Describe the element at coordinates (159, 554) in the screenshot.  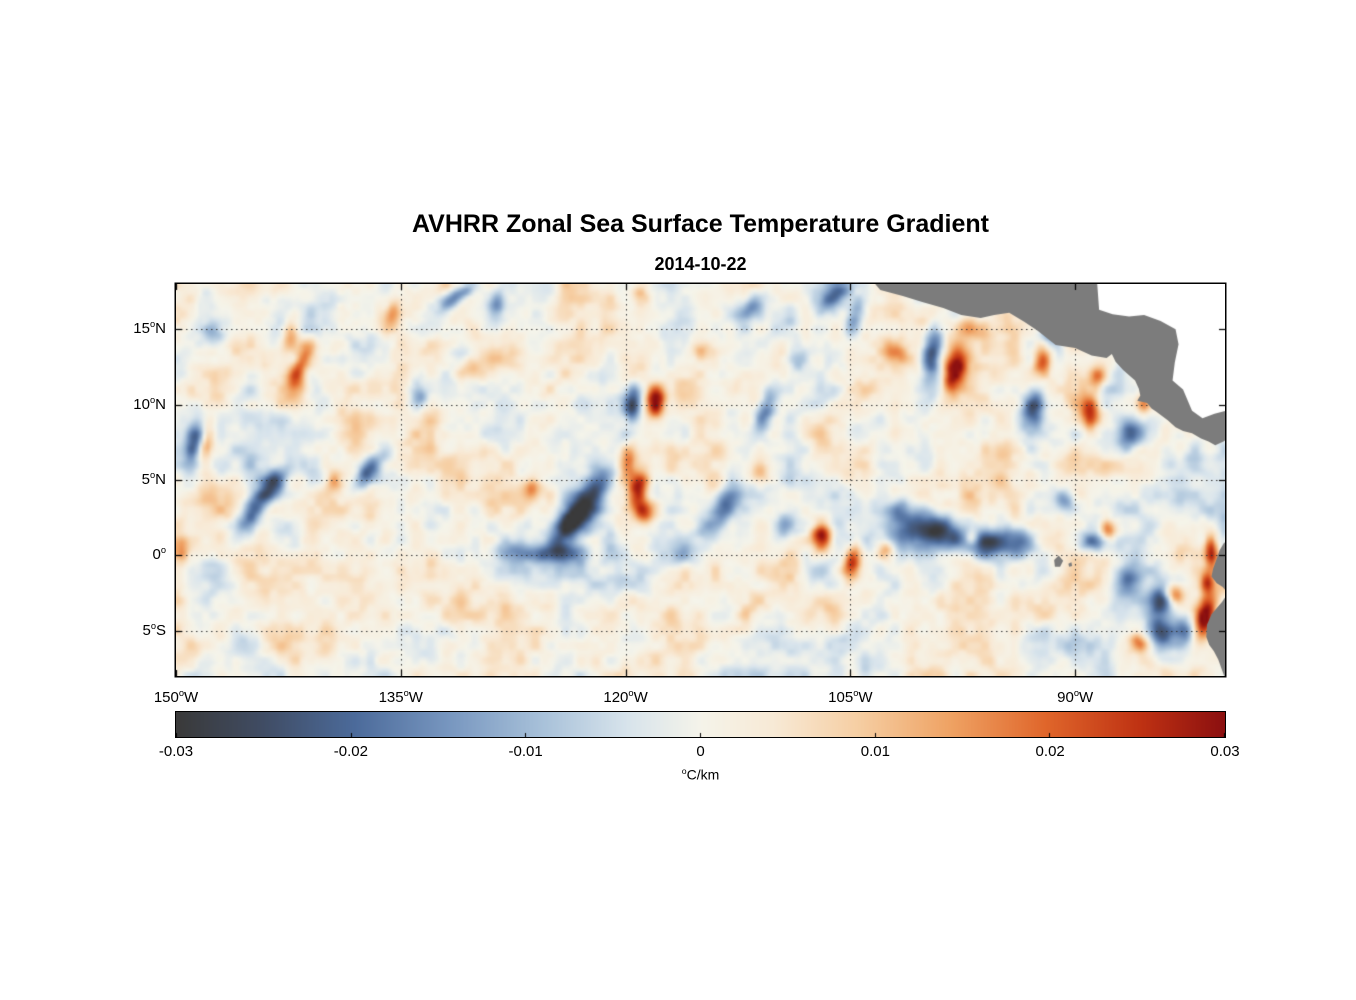
I see `lat-tick-label: 0o` at that location.